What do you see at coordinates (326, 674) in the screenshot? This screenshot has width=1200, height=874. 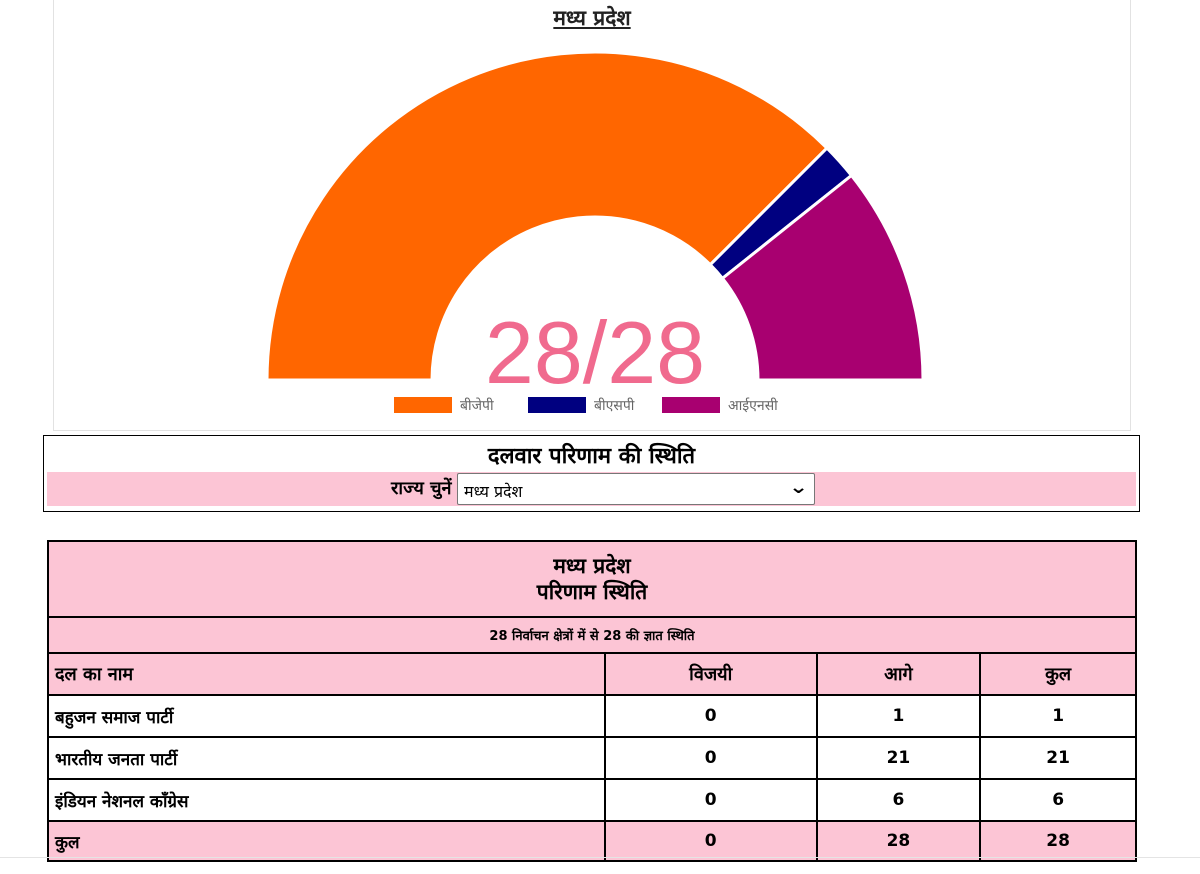 I see `col-party-name: दल का नाम` at bounding box center [326, 674].